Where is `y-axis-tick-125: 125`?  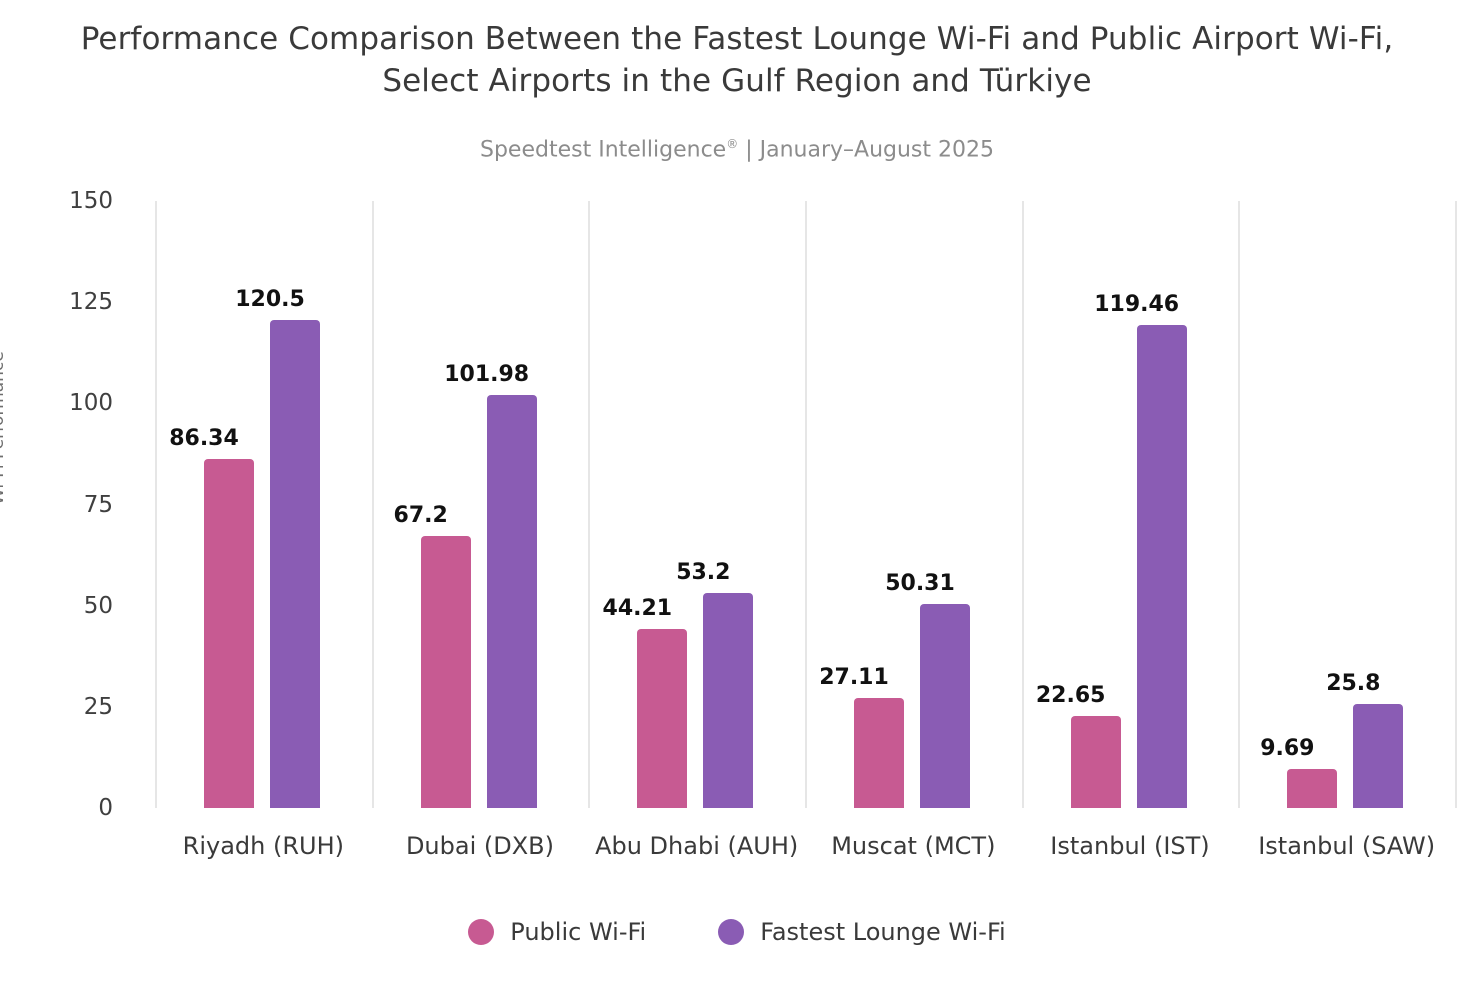
y-axis-tick-125: 125 is located at coordinates (91, 302).